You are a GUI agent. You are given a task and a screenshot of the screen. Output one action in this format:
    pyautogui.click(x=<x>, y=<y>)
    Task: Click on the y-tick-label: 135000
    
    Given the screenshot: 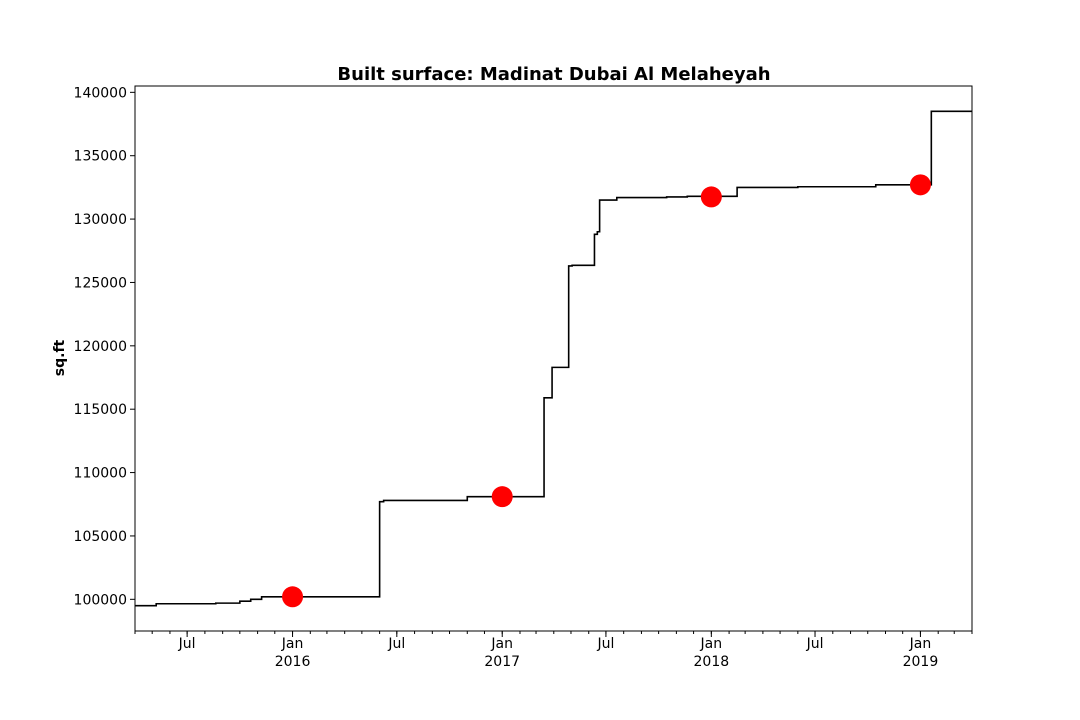 What is the action you would take?
    pyautogui.click(x=100, y=157)
    